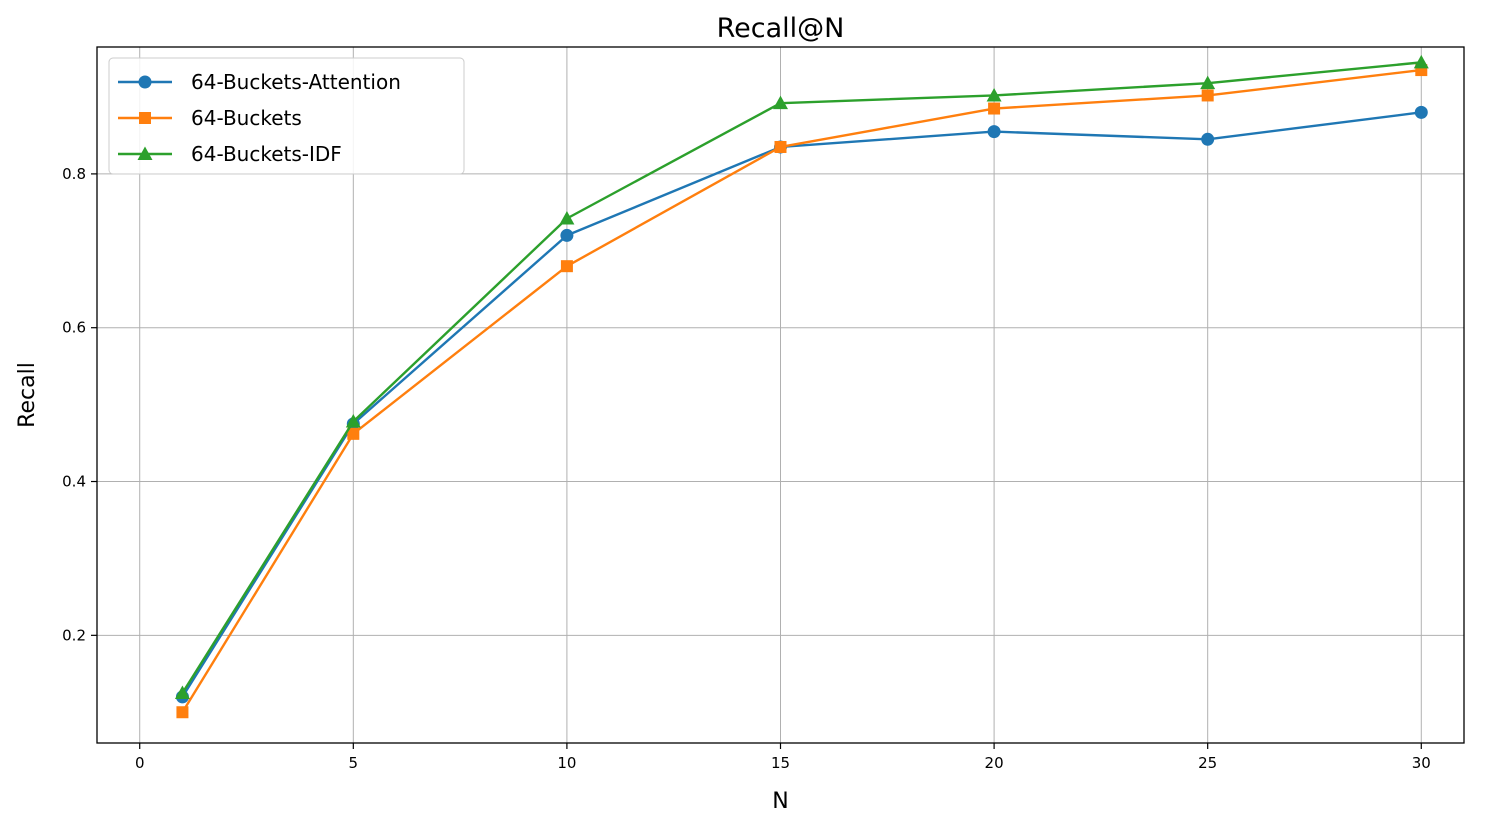 Image resolution: width=1497 pixels, height=816 pixels. I want to click on x-tick-label: 15, so click(780, 763).